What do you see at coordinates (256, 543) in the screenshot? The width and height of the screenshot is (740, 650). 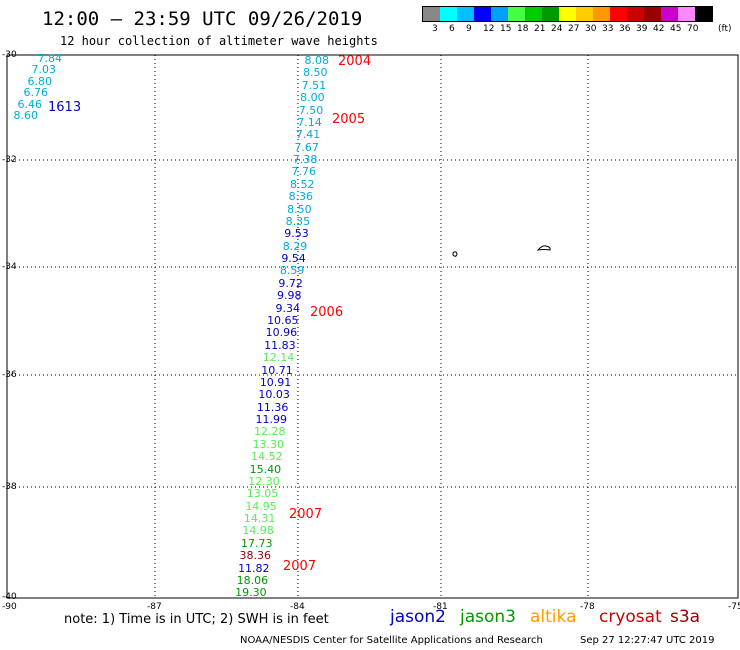 I see `wave-height-label: 17.73` at bounding box center [256, 543].